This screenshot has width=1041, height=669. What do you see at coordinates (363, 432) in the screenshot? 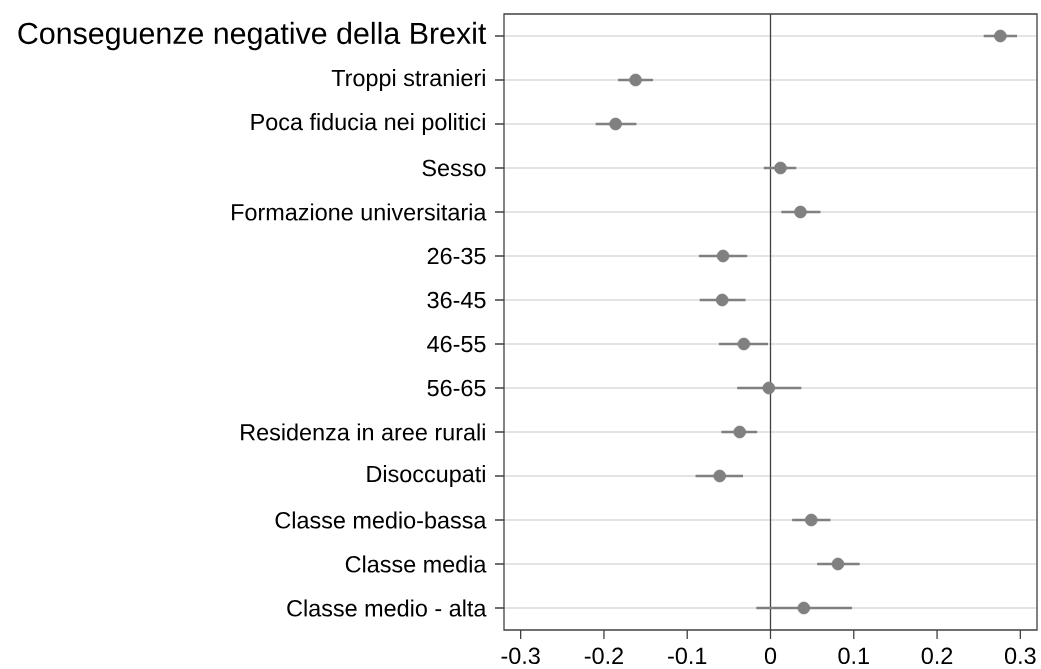
I see `y-tick-label: Residenza in aree rurali` at bounding box center [363, 432].